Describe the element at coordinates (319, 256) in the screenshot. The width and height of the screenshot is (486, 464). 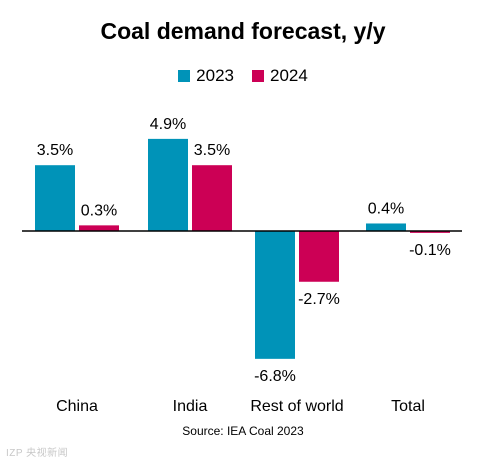
I see `bar-2024-rest-of-world` at that location.